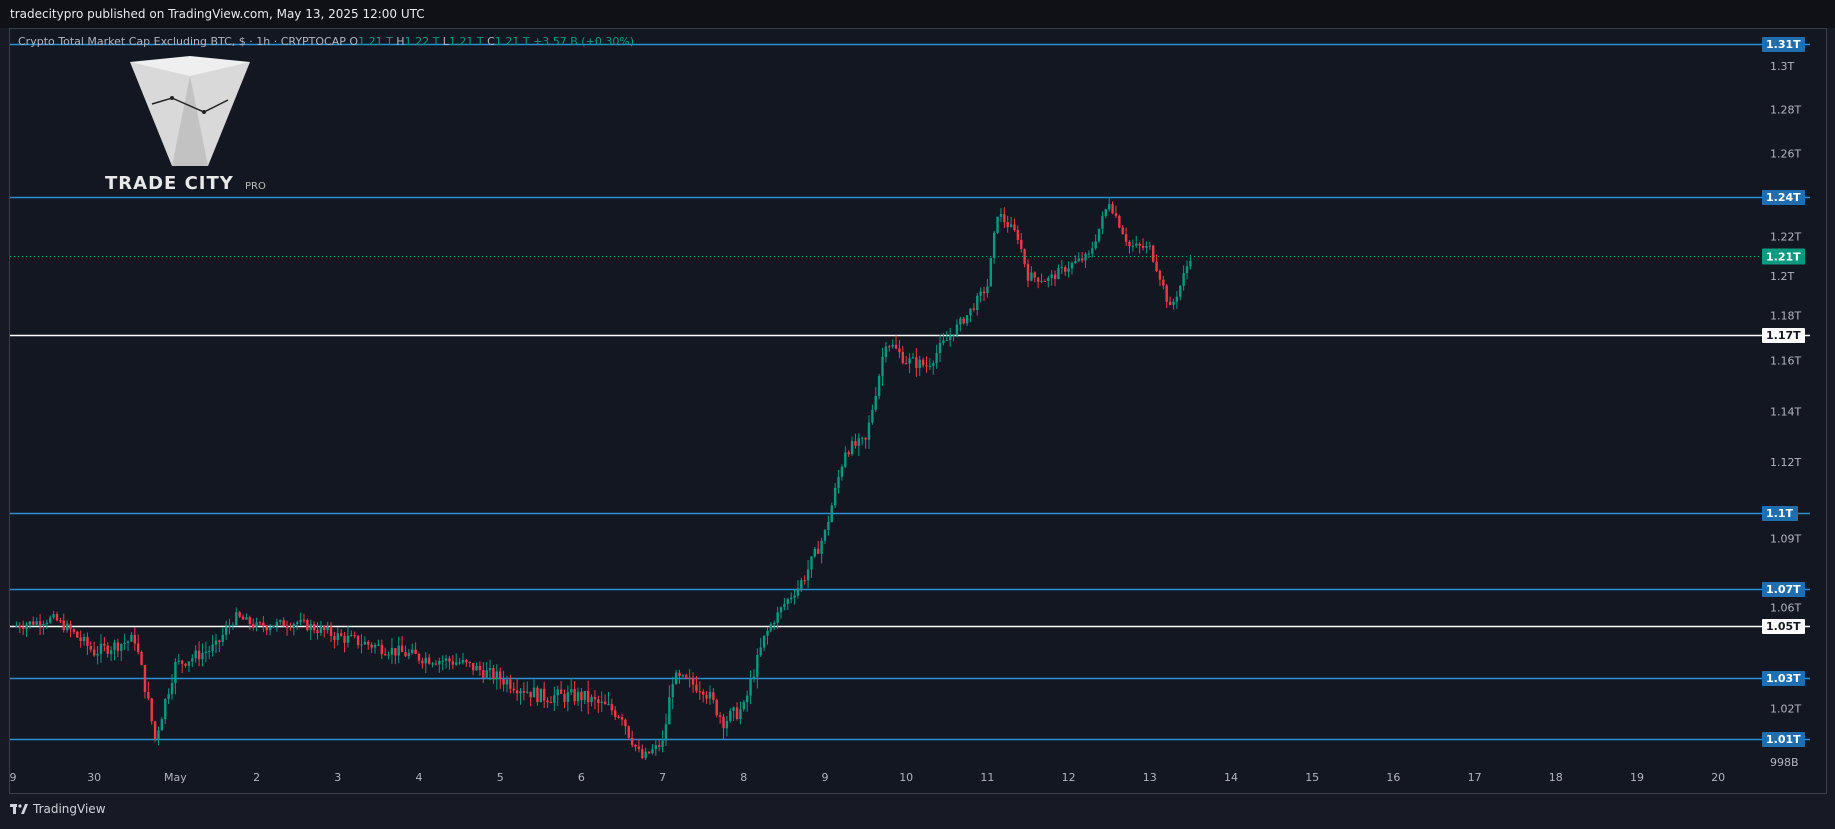 This screenshot has height=829, width=1835. Describe the element at coordinates (1783, 257) in the screenshot. I see `last-price-tag-label: 1.21T` at that location.